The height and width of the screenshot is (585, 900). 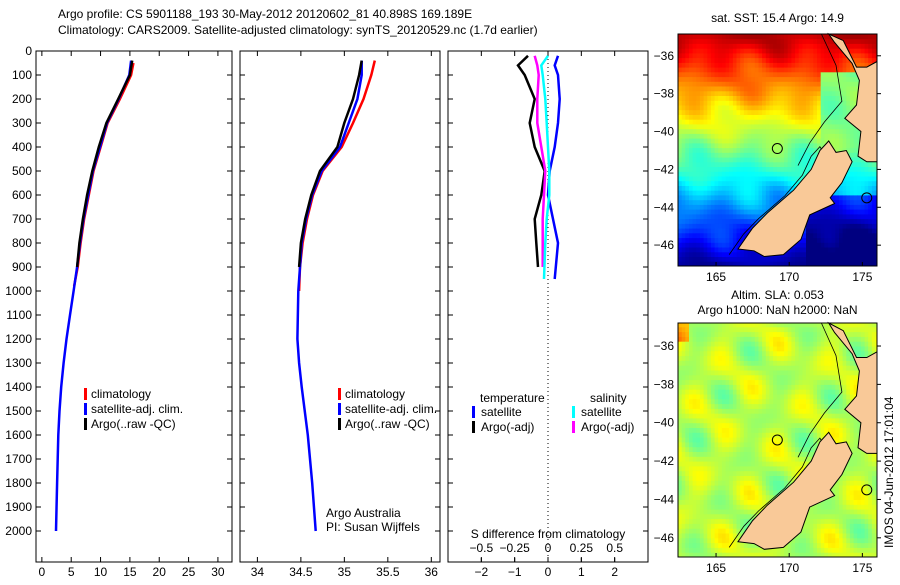 What do you see at coordinates (28, 51) in the screenshot?
I see `y-tick-label: 0` at bounding box center [28, 51].